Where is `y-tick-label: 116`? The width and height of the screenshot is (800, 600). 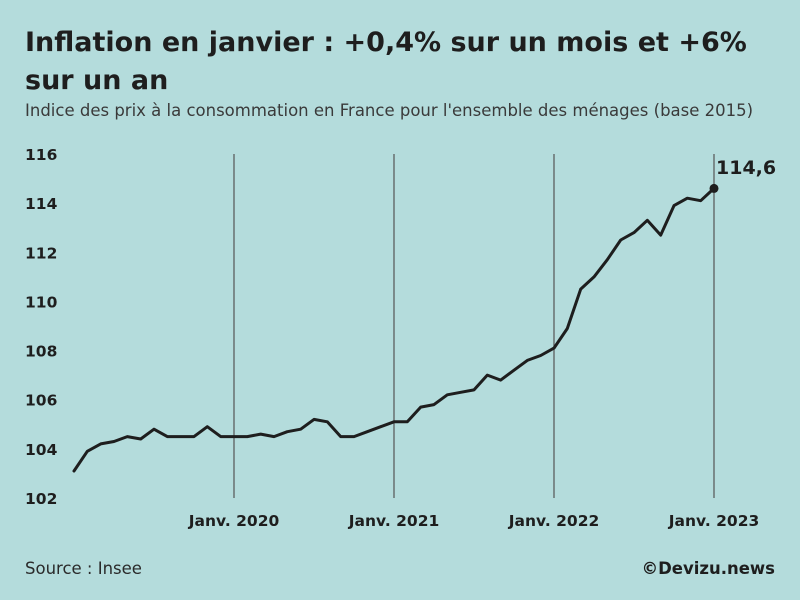 y-tick-label: 116 is located at coordinates (41, 155).